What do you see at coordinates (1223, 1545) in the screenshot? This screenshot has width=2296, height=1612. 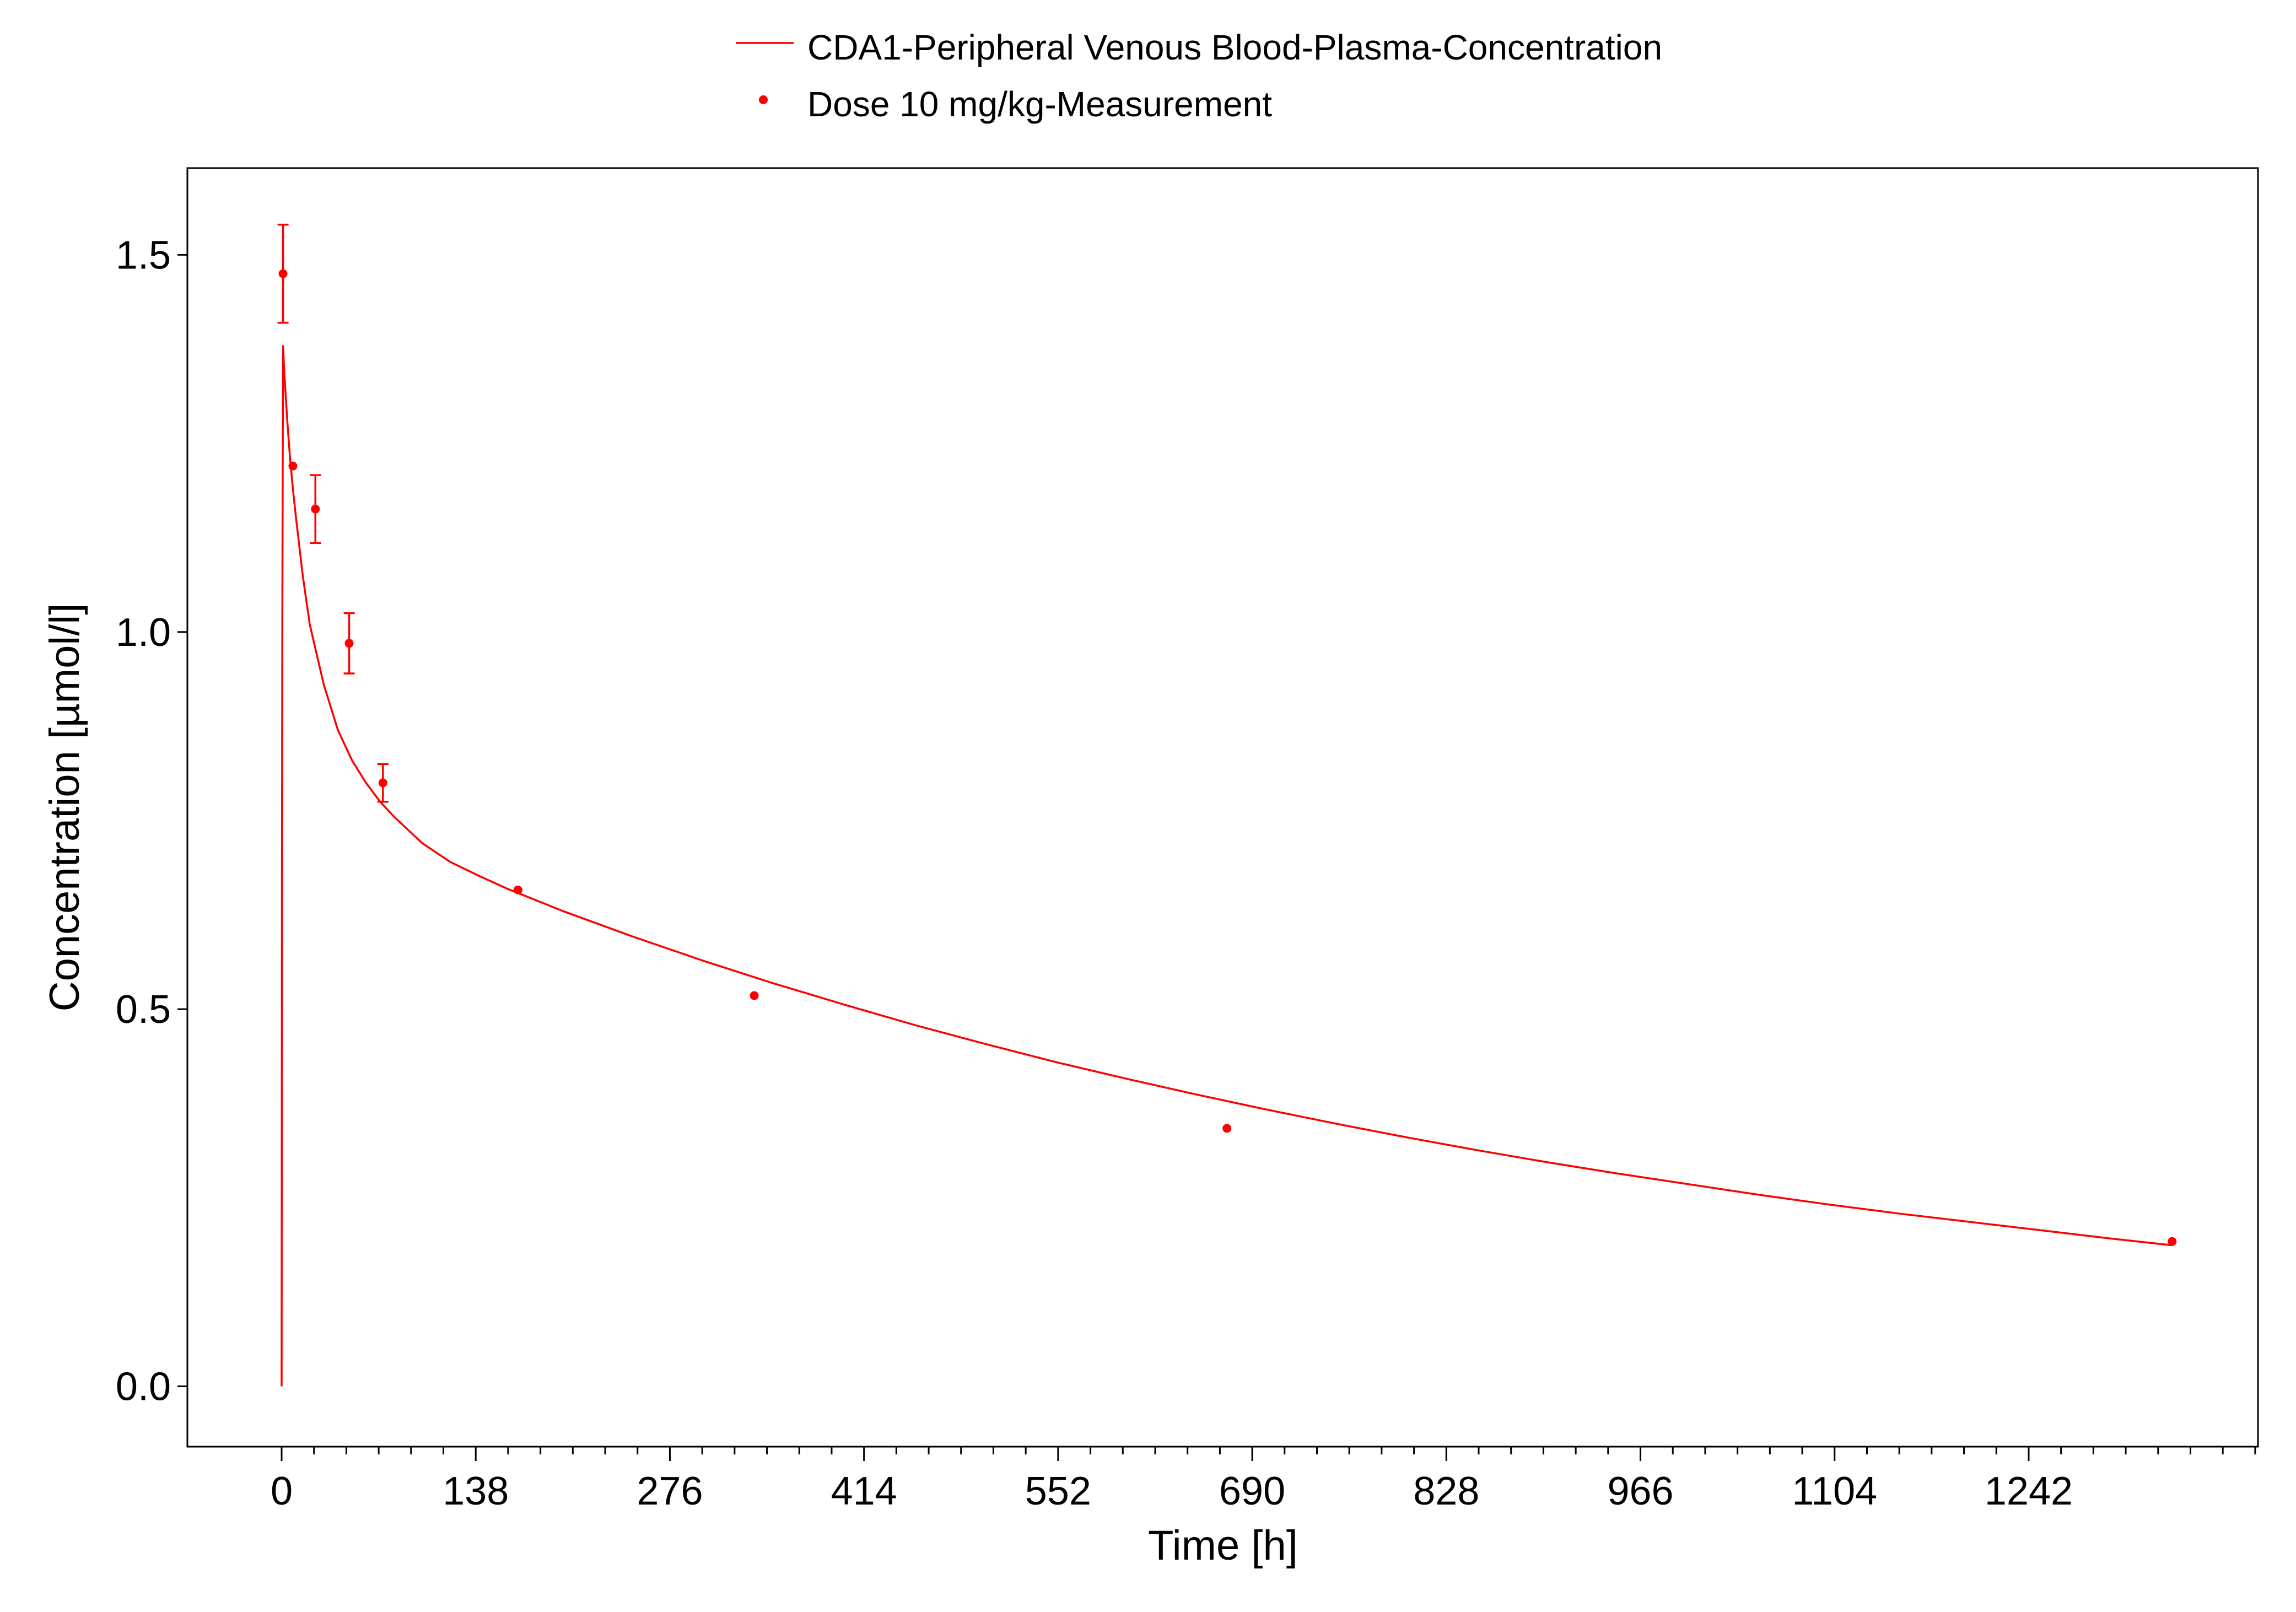 I see `x-axis-title: Time [h]` at bounding box center [1223, 1545].